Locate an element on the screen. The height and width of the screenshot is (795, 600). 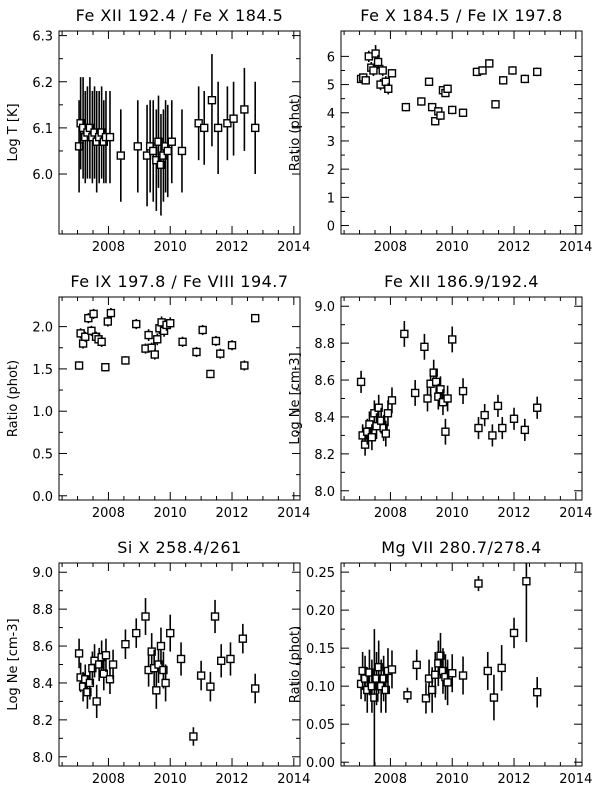
y-tick-label-2: 8.4 is located at coordinates (324, 418).